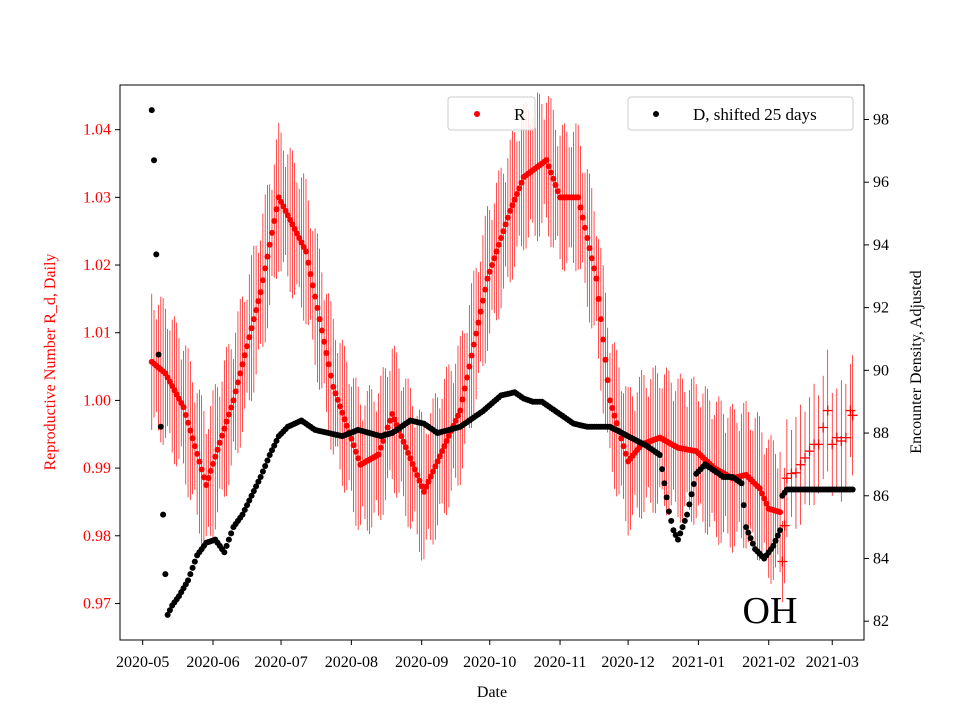  What do you see at coordinates (560, 662) in the screenshot?
I see `x-tick-label: 2020-11` at bounding box center [560, 662].